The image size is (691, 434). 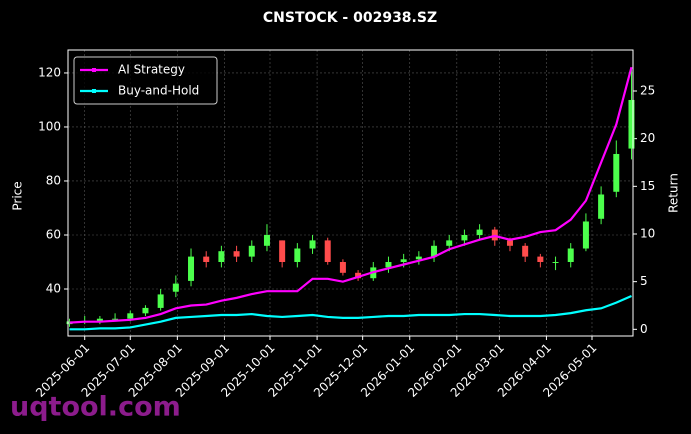 I want to click on chart-title: CNSTOCK - 002938.SZ, so click(x=350, y=18).